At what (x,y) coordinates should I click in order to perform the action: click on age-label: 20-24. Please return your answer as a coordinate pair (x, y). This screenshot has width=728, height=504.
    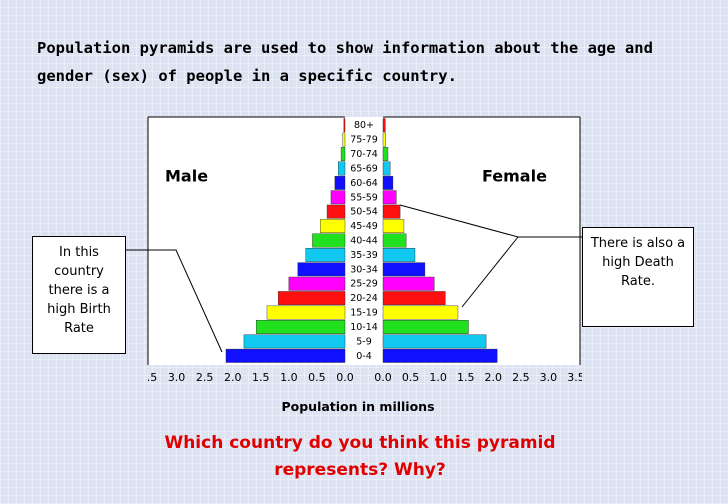
    Looking at the image, I should click on (364, 298).